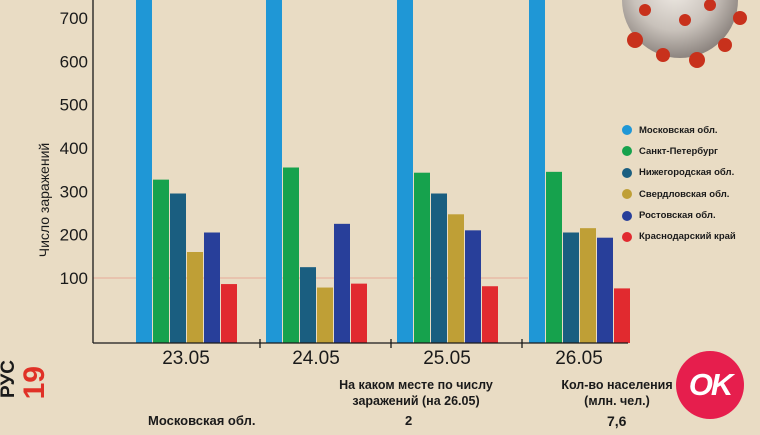 The height and width of the screenshot is (435, 760). Describe the element at coordinates (617, 421) in the screenshot. I see `table-row-population: 7,6` at that location.